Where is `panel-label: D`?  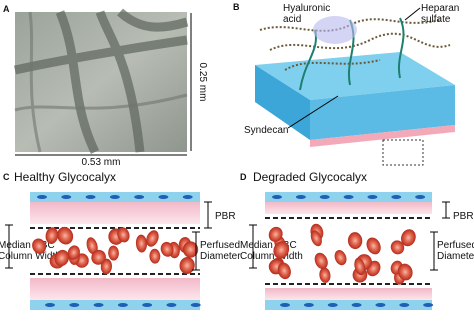 panel-label: D is located at coordinates (243, 177).